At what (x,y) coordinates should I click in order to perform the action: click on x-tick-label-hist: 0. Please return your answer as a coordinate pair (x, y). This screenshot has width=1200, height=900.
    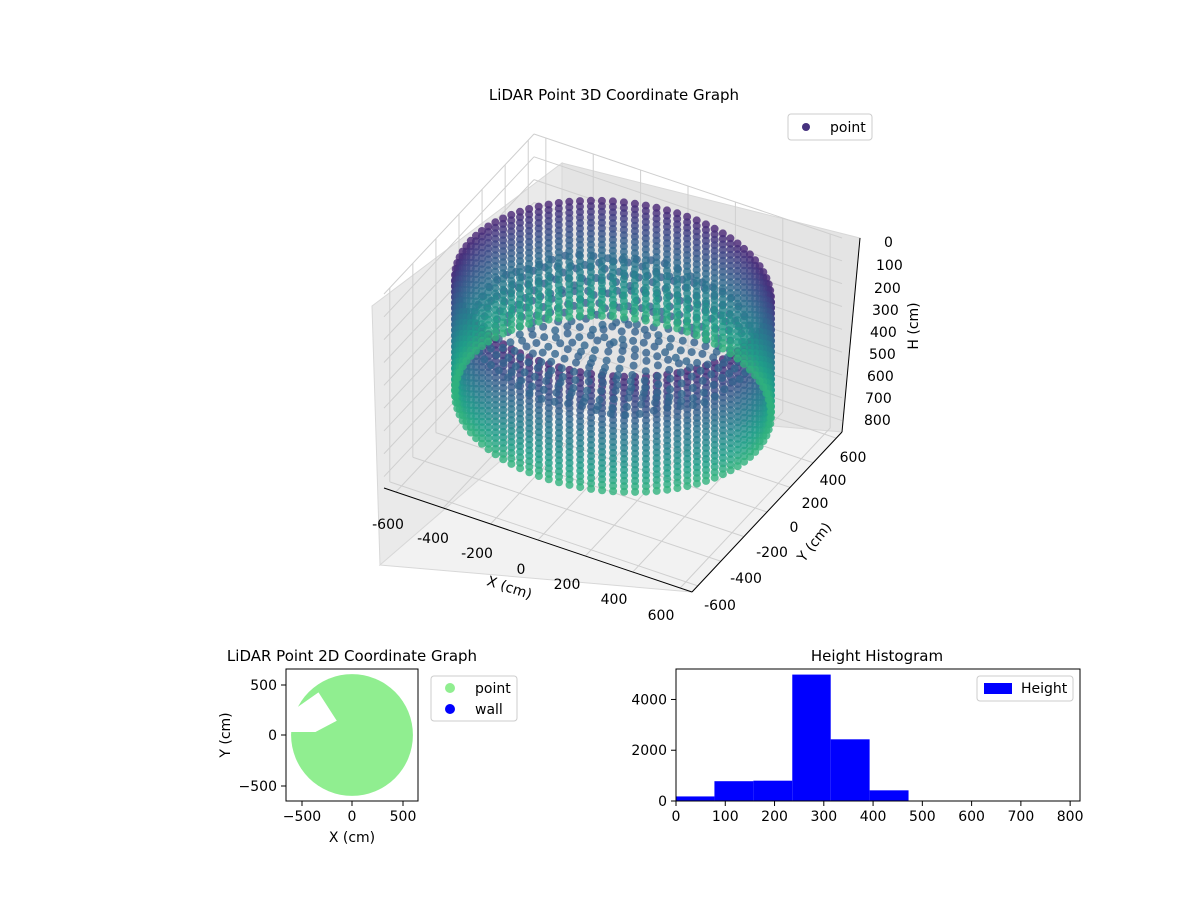
    Looking at the image, I should click on (676, 817).